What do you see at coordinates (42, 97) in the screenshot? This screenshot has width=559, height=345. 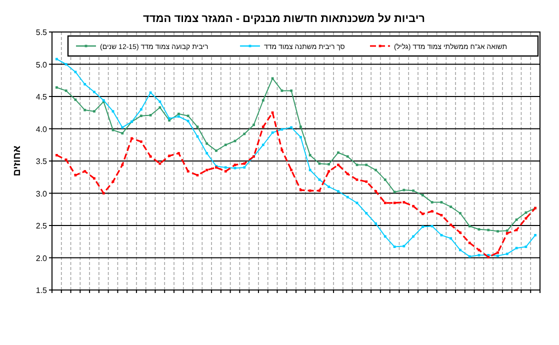 I see `y-tick-label: 4.5` at bounding box center [42, 97].